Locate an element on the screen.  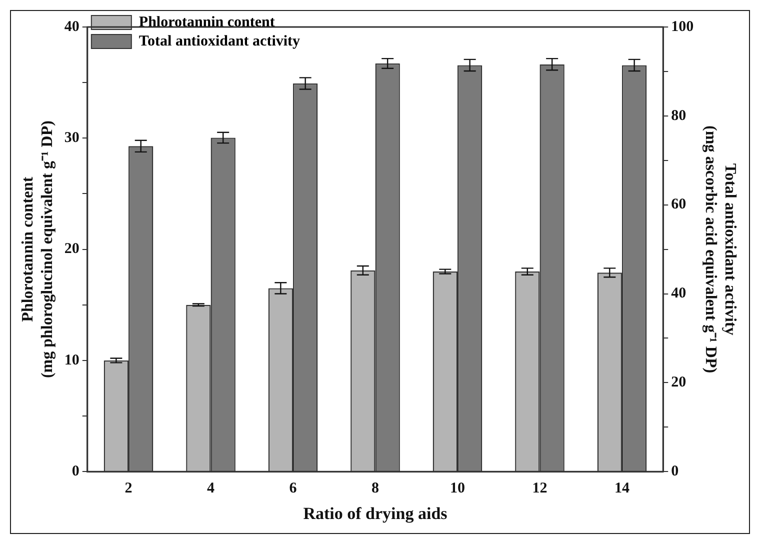
x-axis-title: Ratio of drying aids is located at coordinates (375, 514).